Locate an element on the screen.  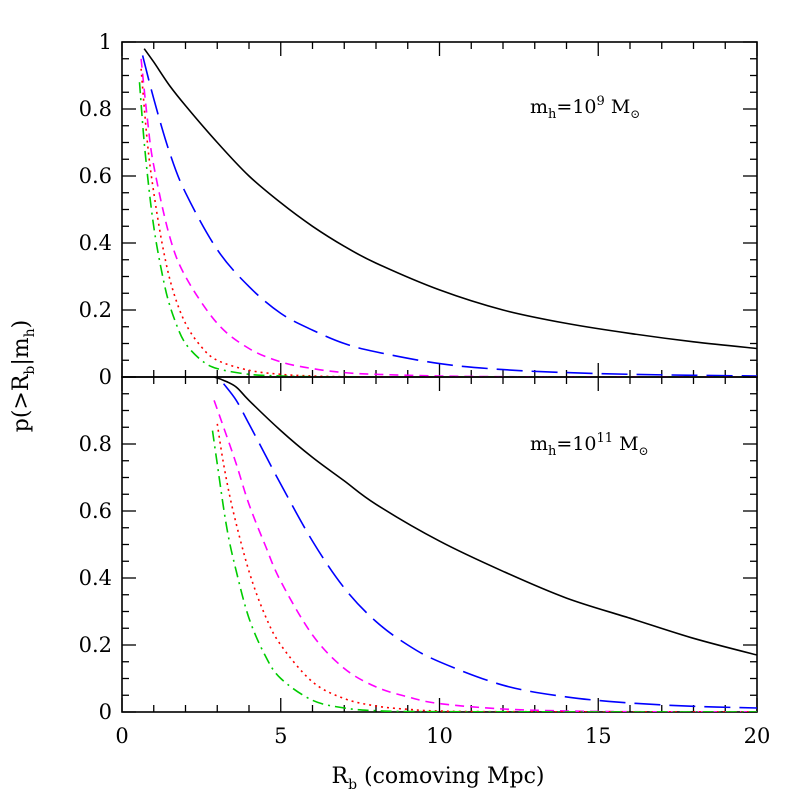
x-tick-label: 15 is located at coordinates (598, 736).